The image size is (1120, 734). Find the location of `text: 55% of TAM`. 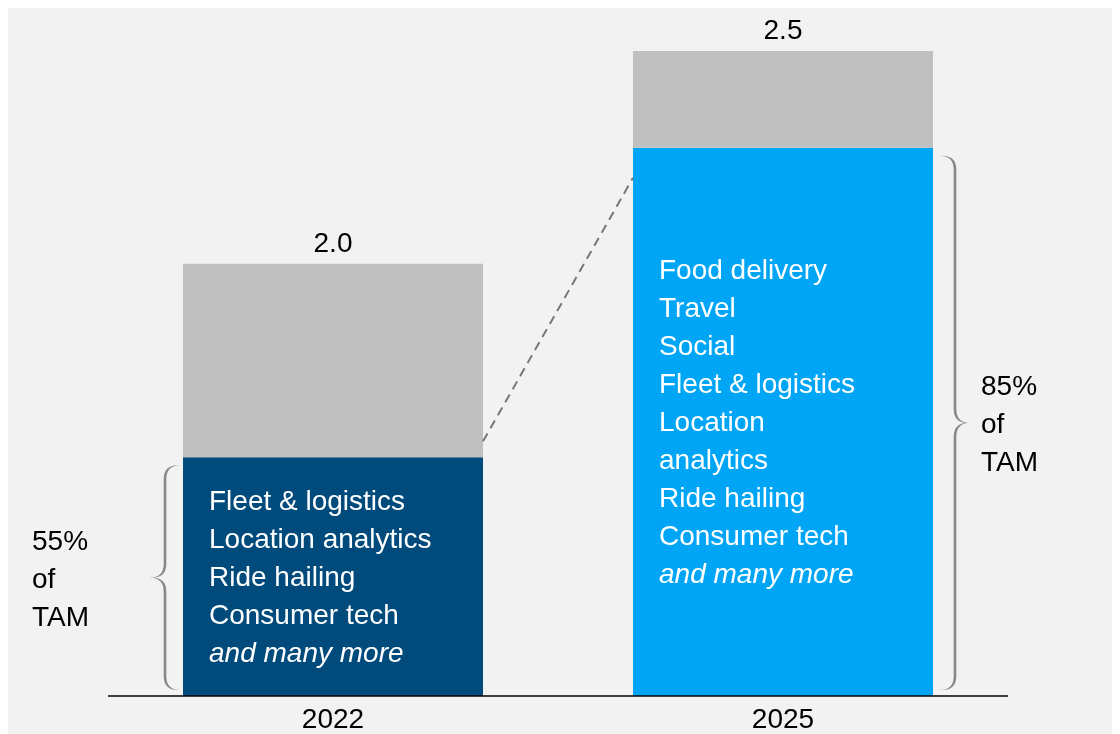

text: 55% of TAM is located at coordinates (61, 578).